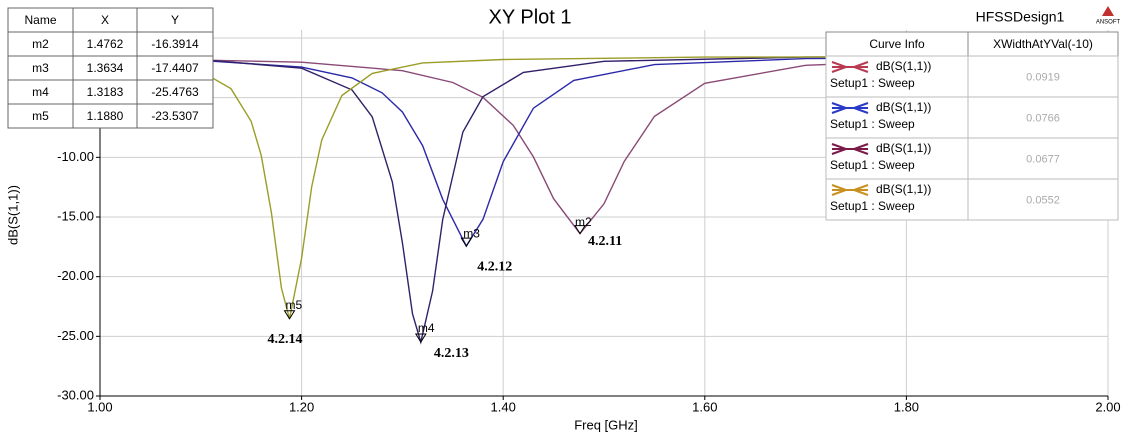 The image size is (1139, 441). Describe the element at coordinates (1020, 17) in the screenshot. I see `design-name: HFSSDesign1` at that location.